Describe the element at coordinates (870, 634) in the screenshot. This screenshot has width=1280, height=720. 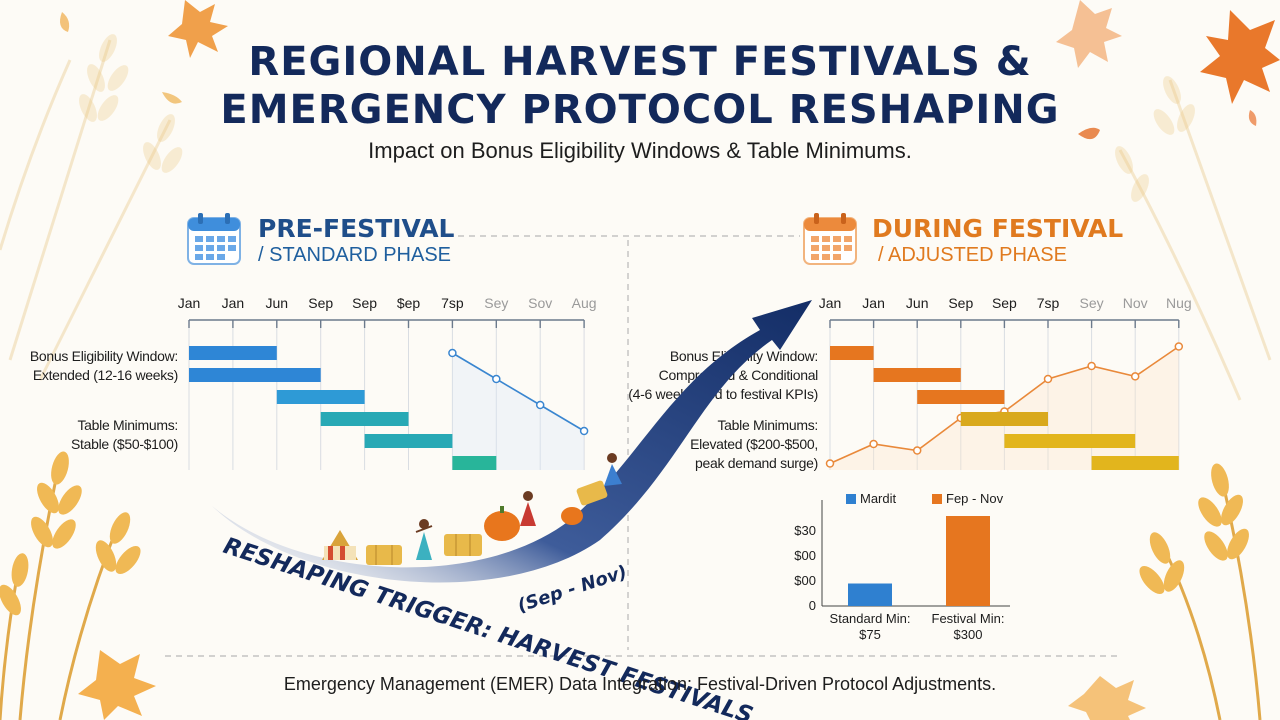
I see `x-tick-label: $75` at that location.